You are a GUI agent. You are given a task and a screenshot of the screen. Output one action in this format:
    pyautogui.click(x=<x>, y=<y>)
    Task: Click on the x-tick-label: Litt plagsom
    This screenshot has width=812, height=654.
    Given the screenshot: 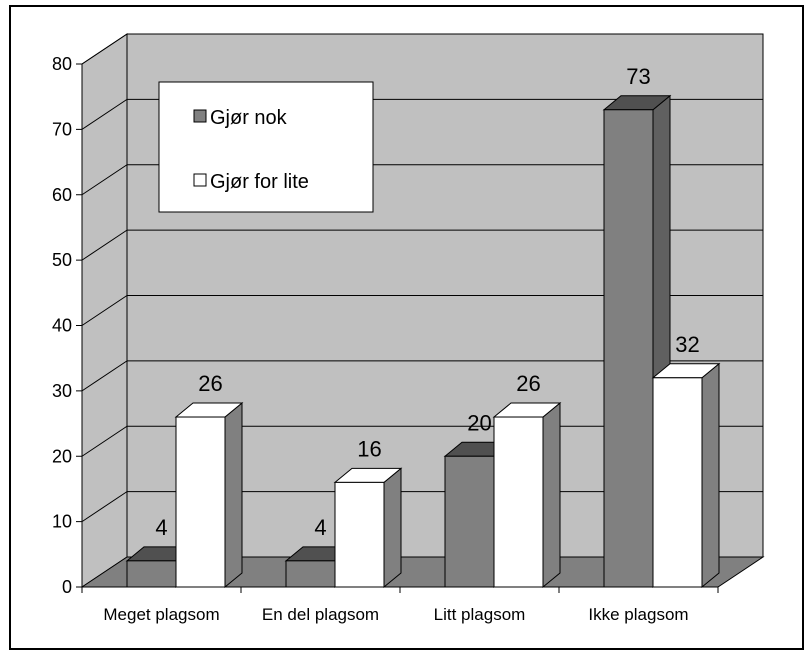 What is the action you would take?
    pyautogui.click(x=480, y=614)
    